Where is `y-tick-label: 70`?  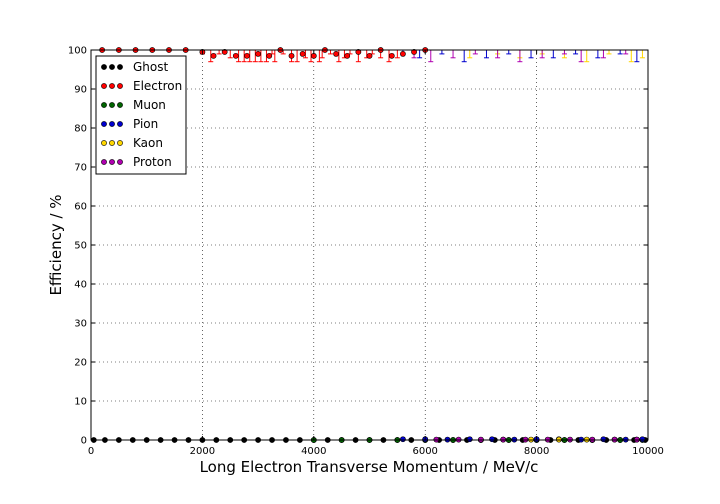 y-tick-label: 70 is located at coordinates (80, 168).